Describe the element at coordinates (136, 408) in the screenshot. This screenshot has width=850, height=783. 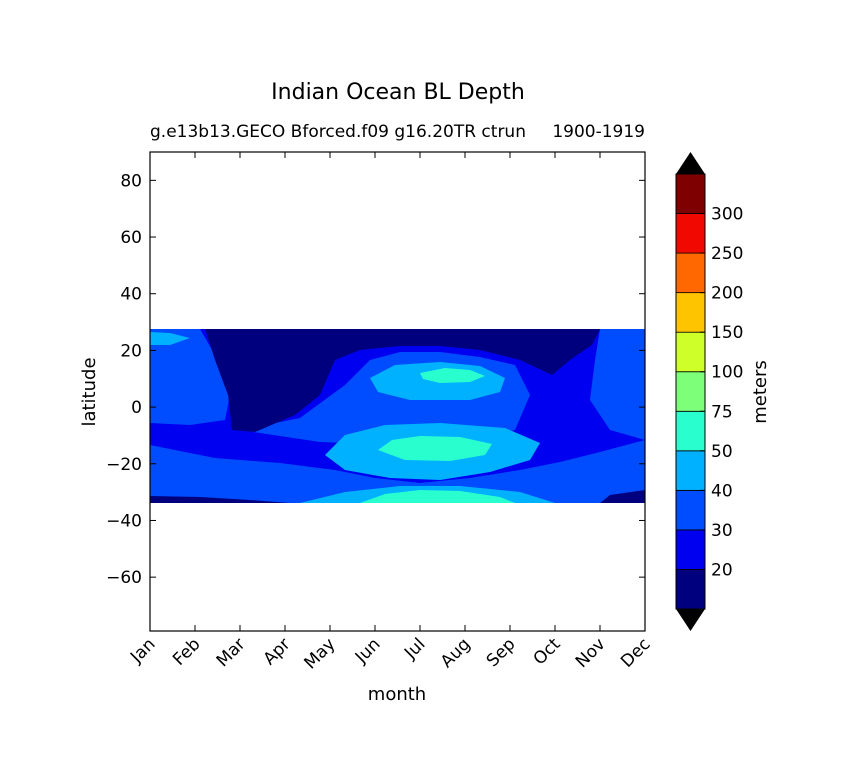
I see `y-tick-label: 0` at that location.